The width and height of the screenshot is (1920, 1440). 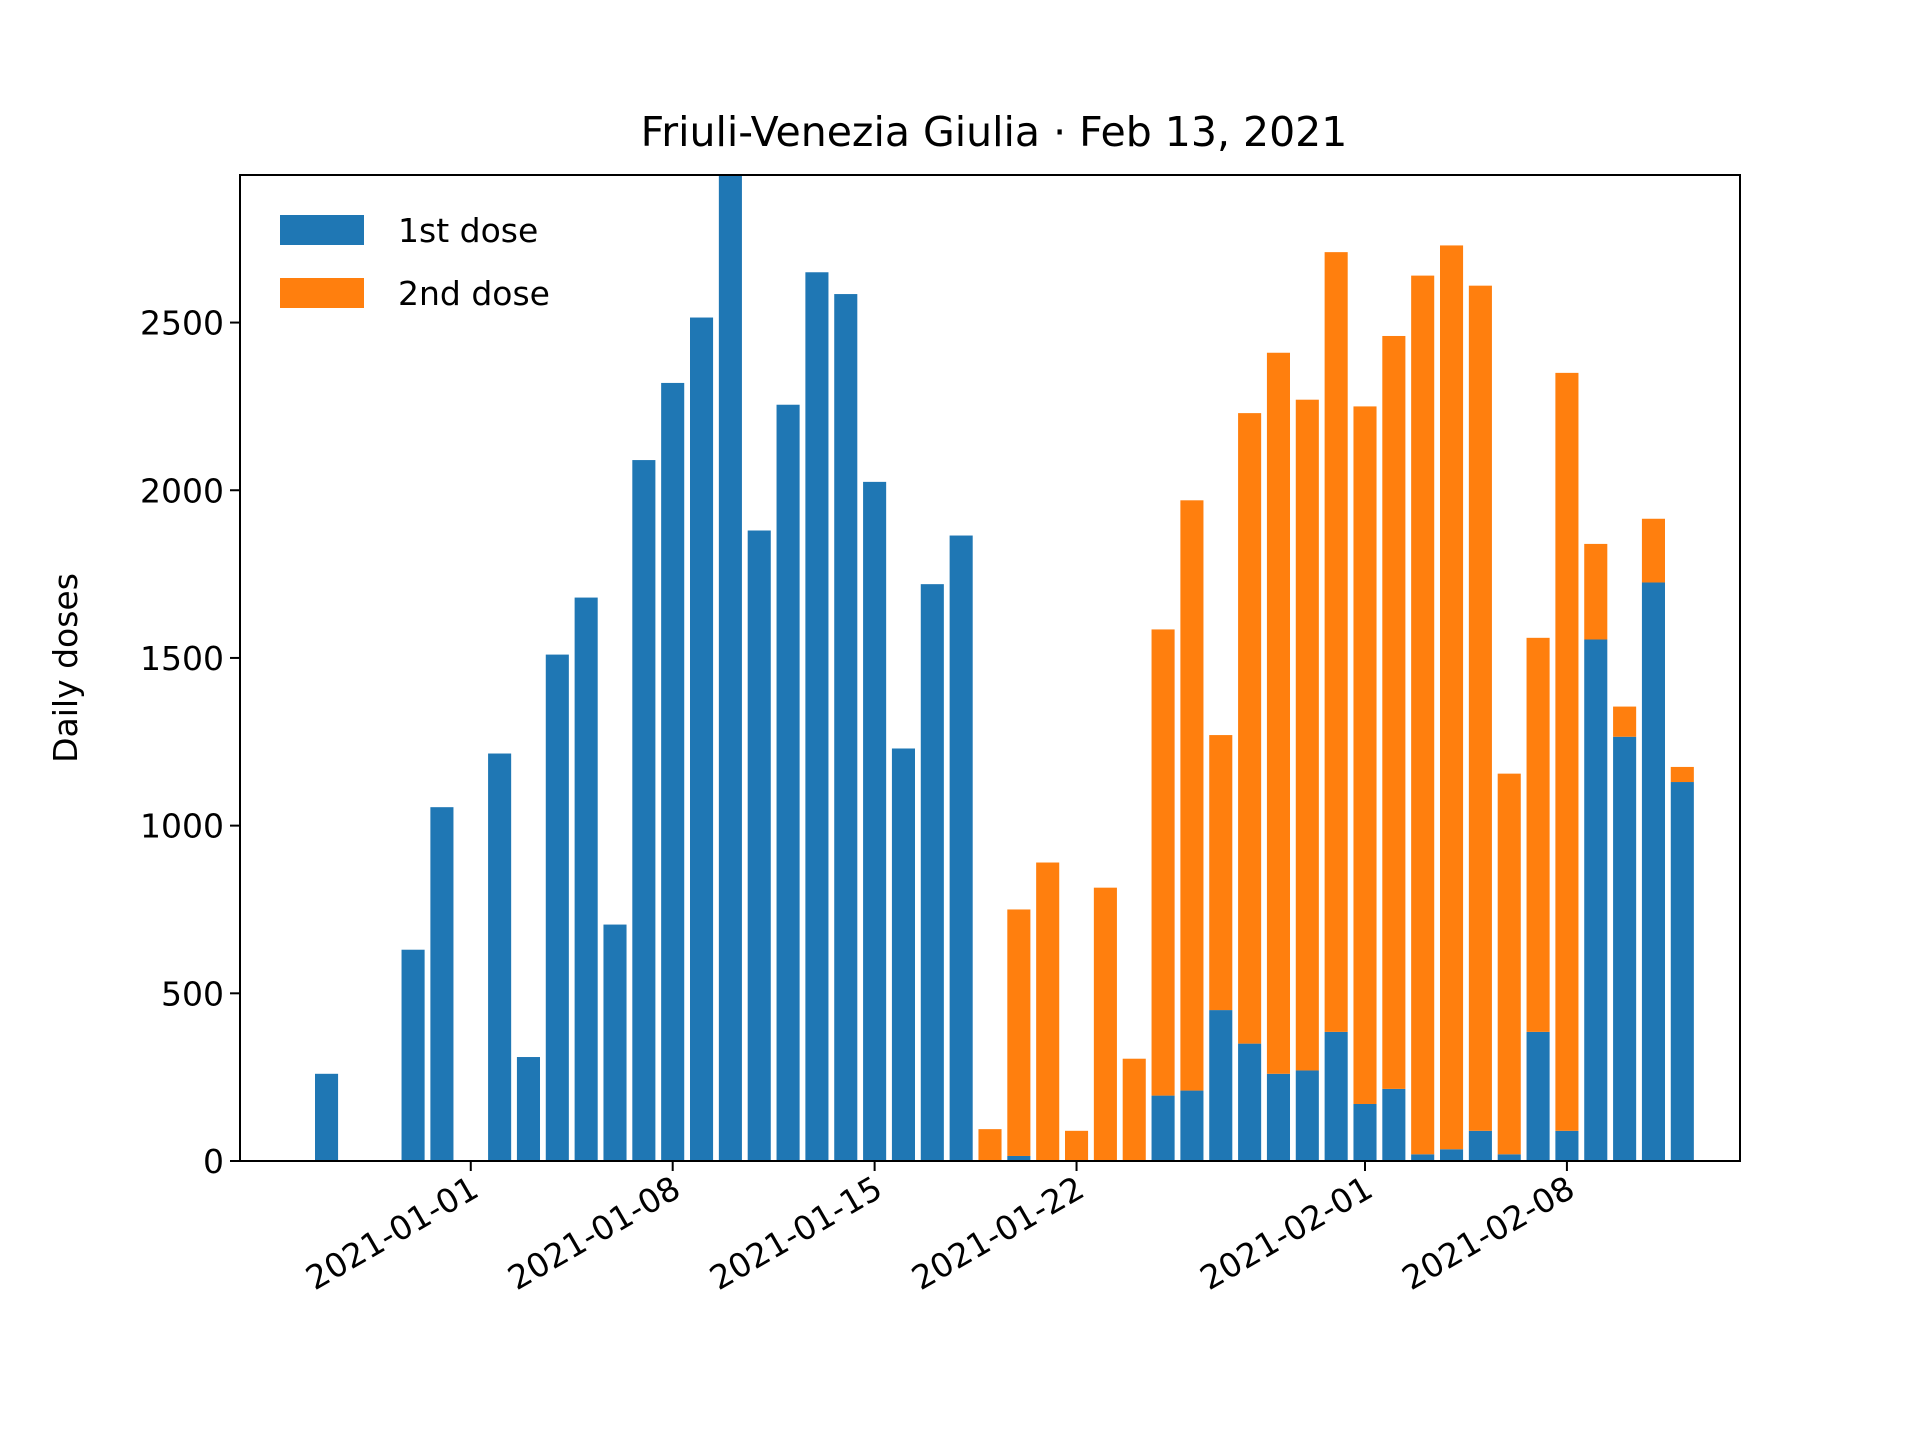 I want to click on legend-label-2: 2nd dose, so click(x=474, y=293).